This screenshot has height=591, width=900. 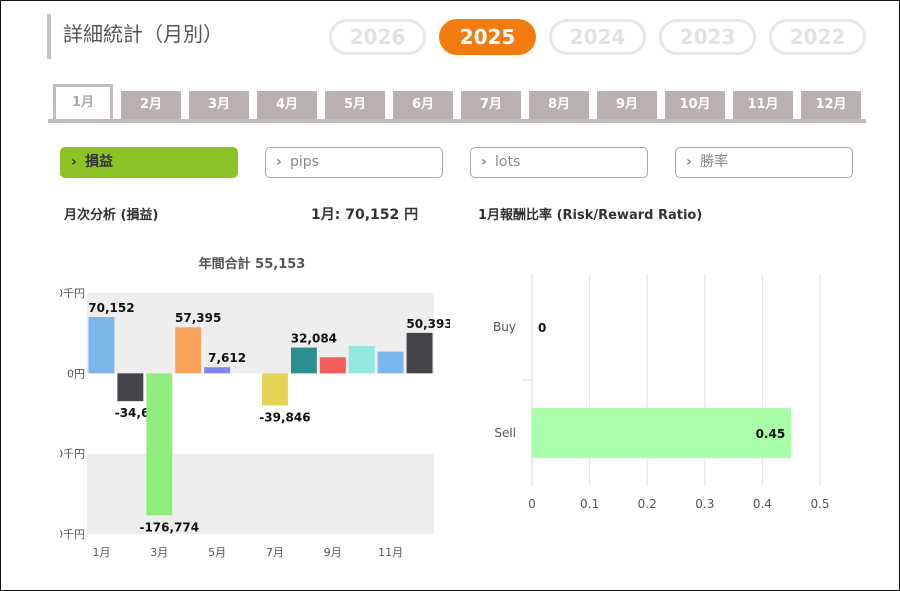 What do you see at coordinates (149, 162) in the screenshot?
I see `metric-1-button: › 損益` at bounding box center [149, 162].